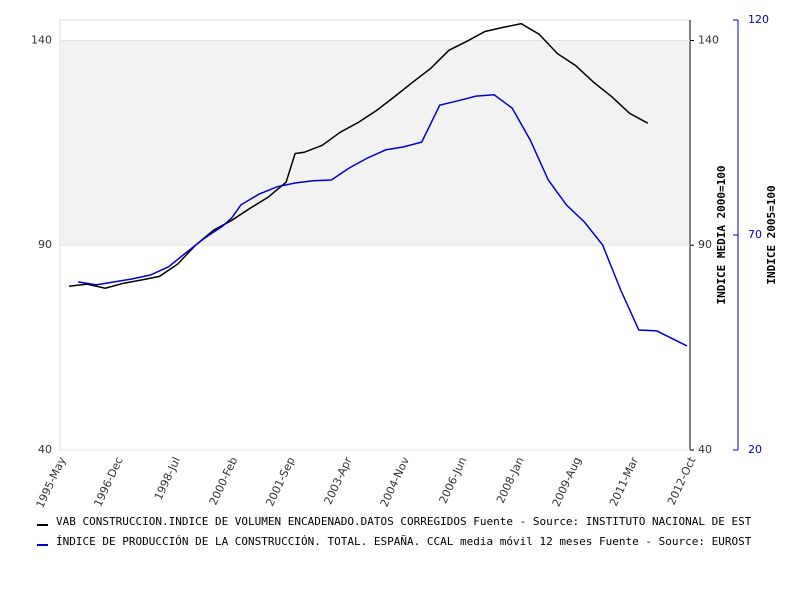  What do you see at coordinates (45, 449) in the screenshot?
I see `y-tick-label: 40` at bounding box center [45, 449].